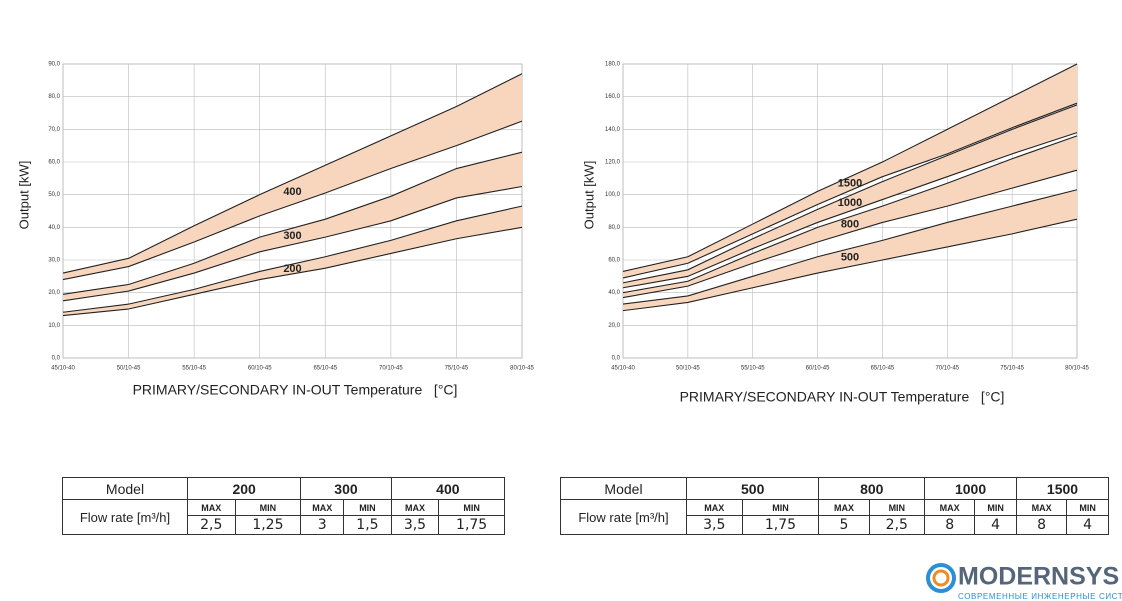 The image size is (1122, 601). I want to click on table-cell: 1500, so click(1062, 488).